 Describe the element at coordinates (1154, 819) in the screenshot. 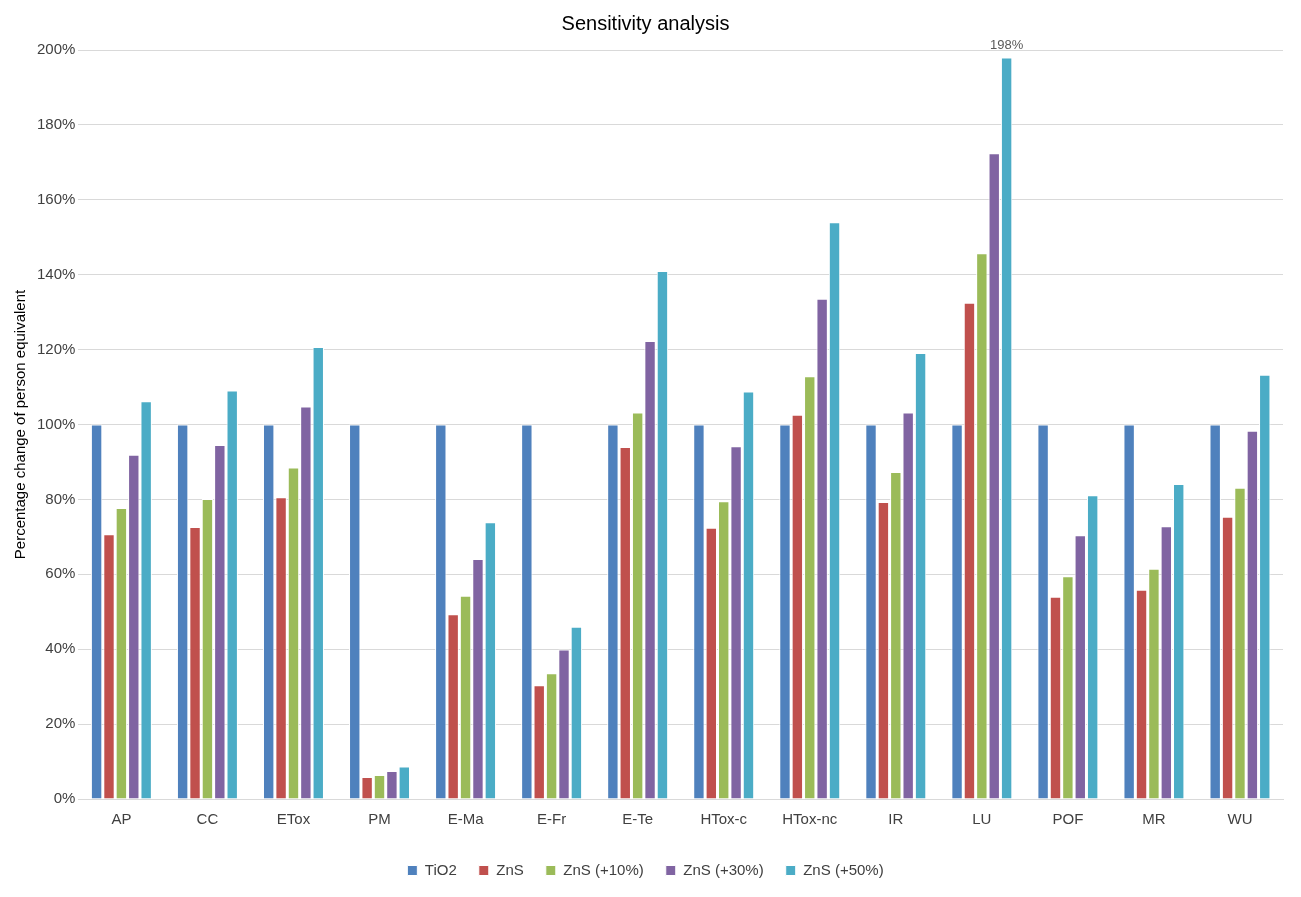

I see `x-tick-label: MR` at that location.